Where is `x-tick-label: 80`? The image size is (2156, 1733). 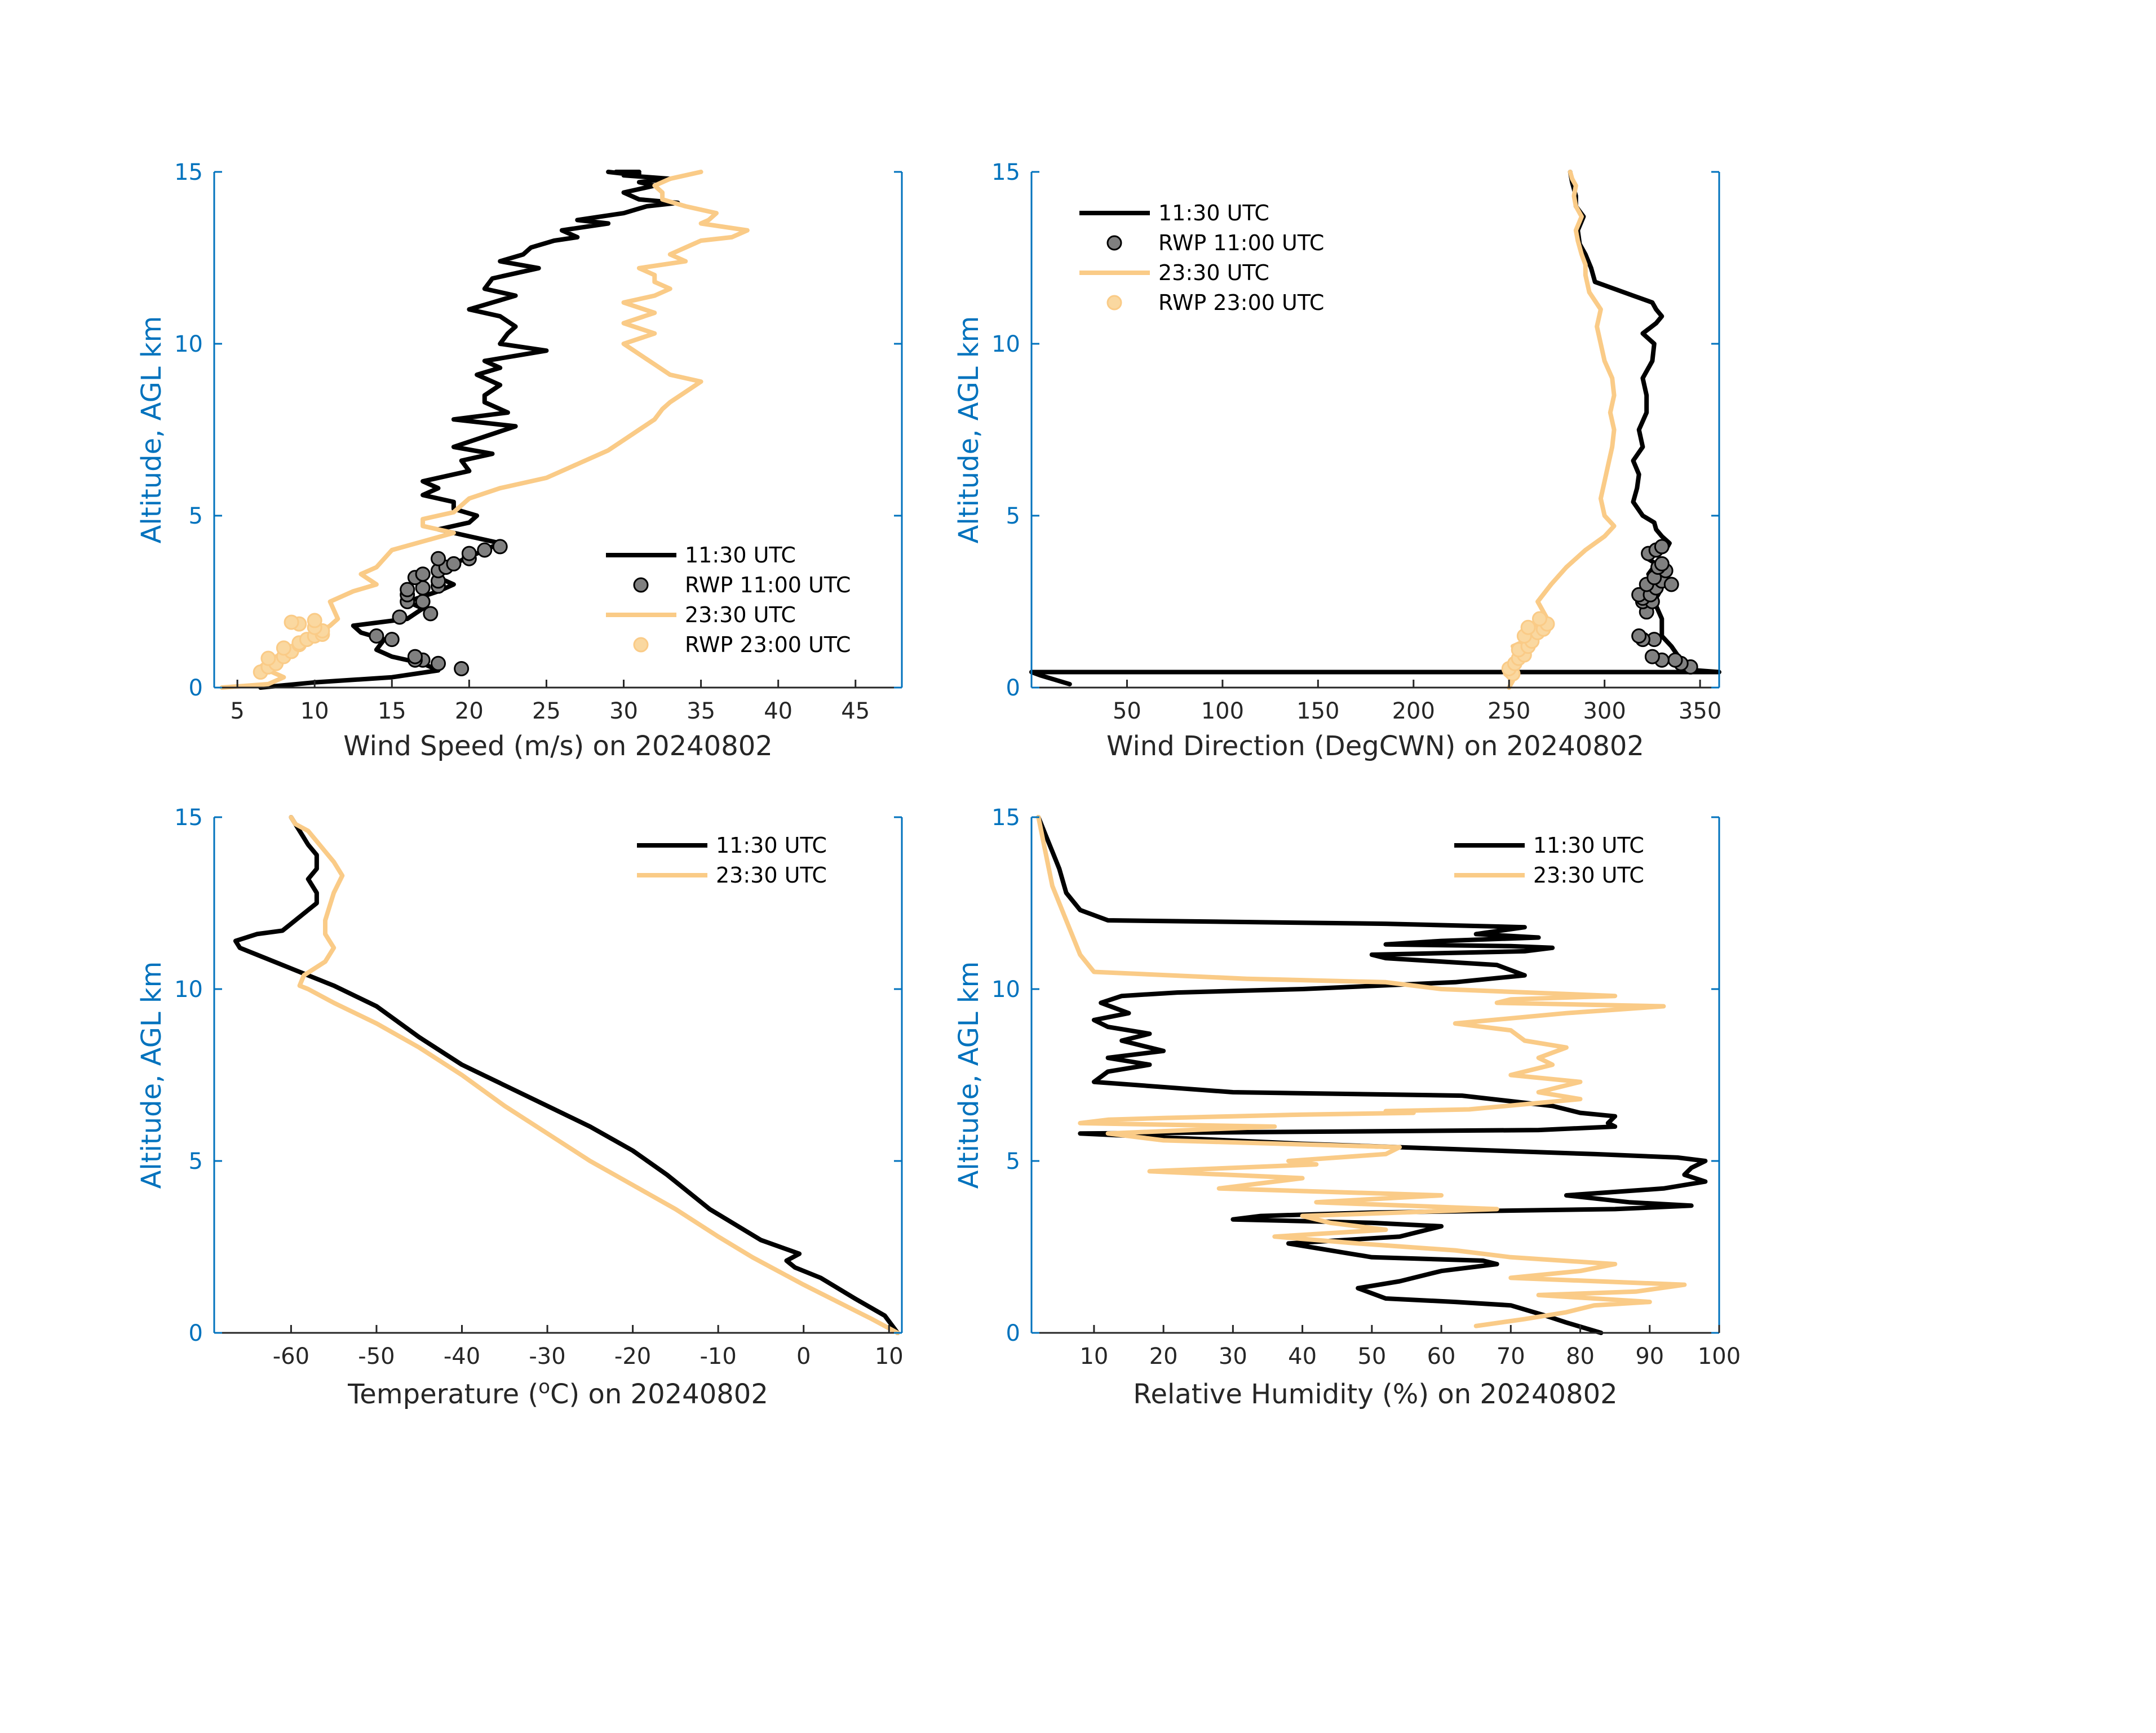
x-tick-label: 80 is located at coordinates (1581, 1356).